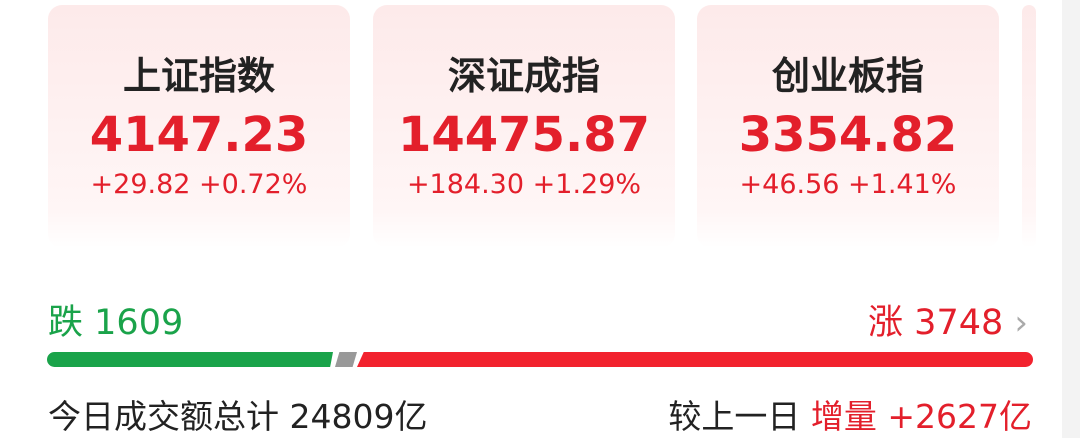 This screenshot has height=438, width=1080. What do you see at coordinates (847, 76) in the screenshot?
I see `index-name: 创业板指` at bounding box center [847, 76].